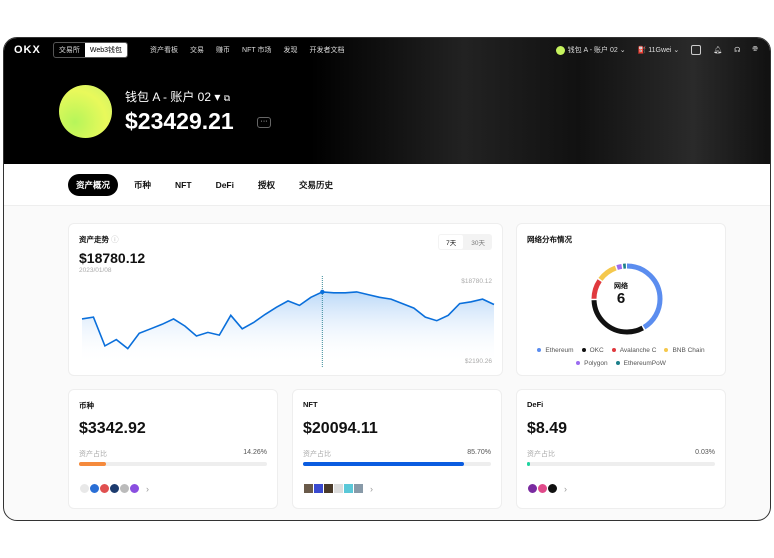  Describe the element at coordinates (223, 50) in the screenshot. I see `nav-item: 赚币` at that location.